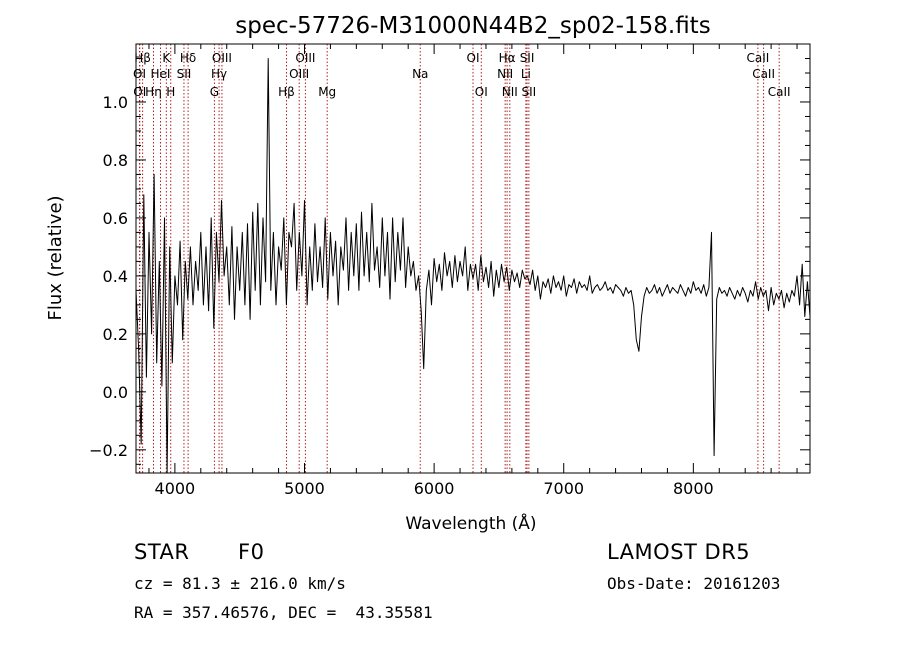 This screenshot has height=649, width=900. Describe the element at coordinates (434, 488) in the screenshot. I see `x-tick-label: 6000` at that location.